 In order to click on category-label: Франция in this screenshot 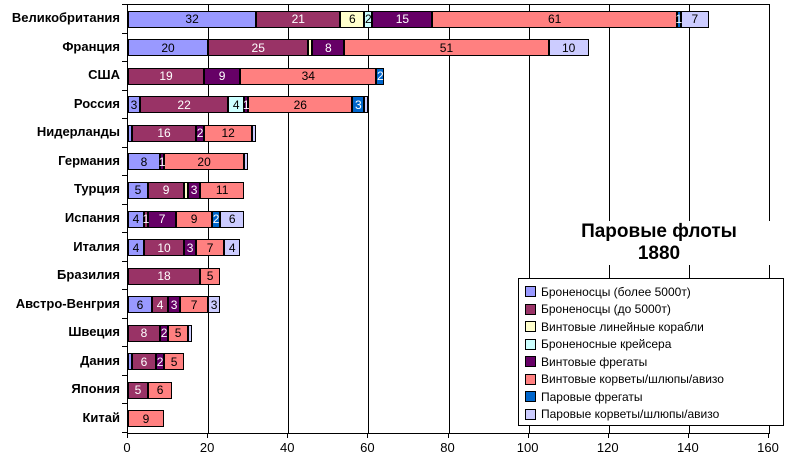, I will do `click(91, 46)`.